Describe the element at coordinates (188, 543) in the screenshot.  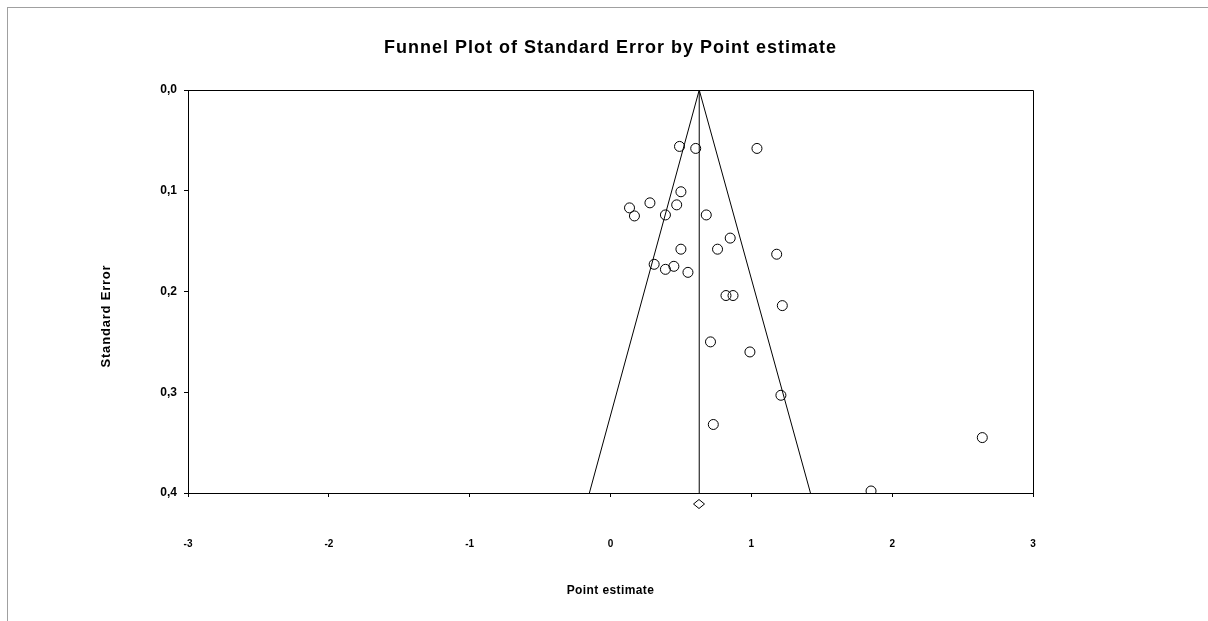
I see `x-tick-label: -3` at that location.